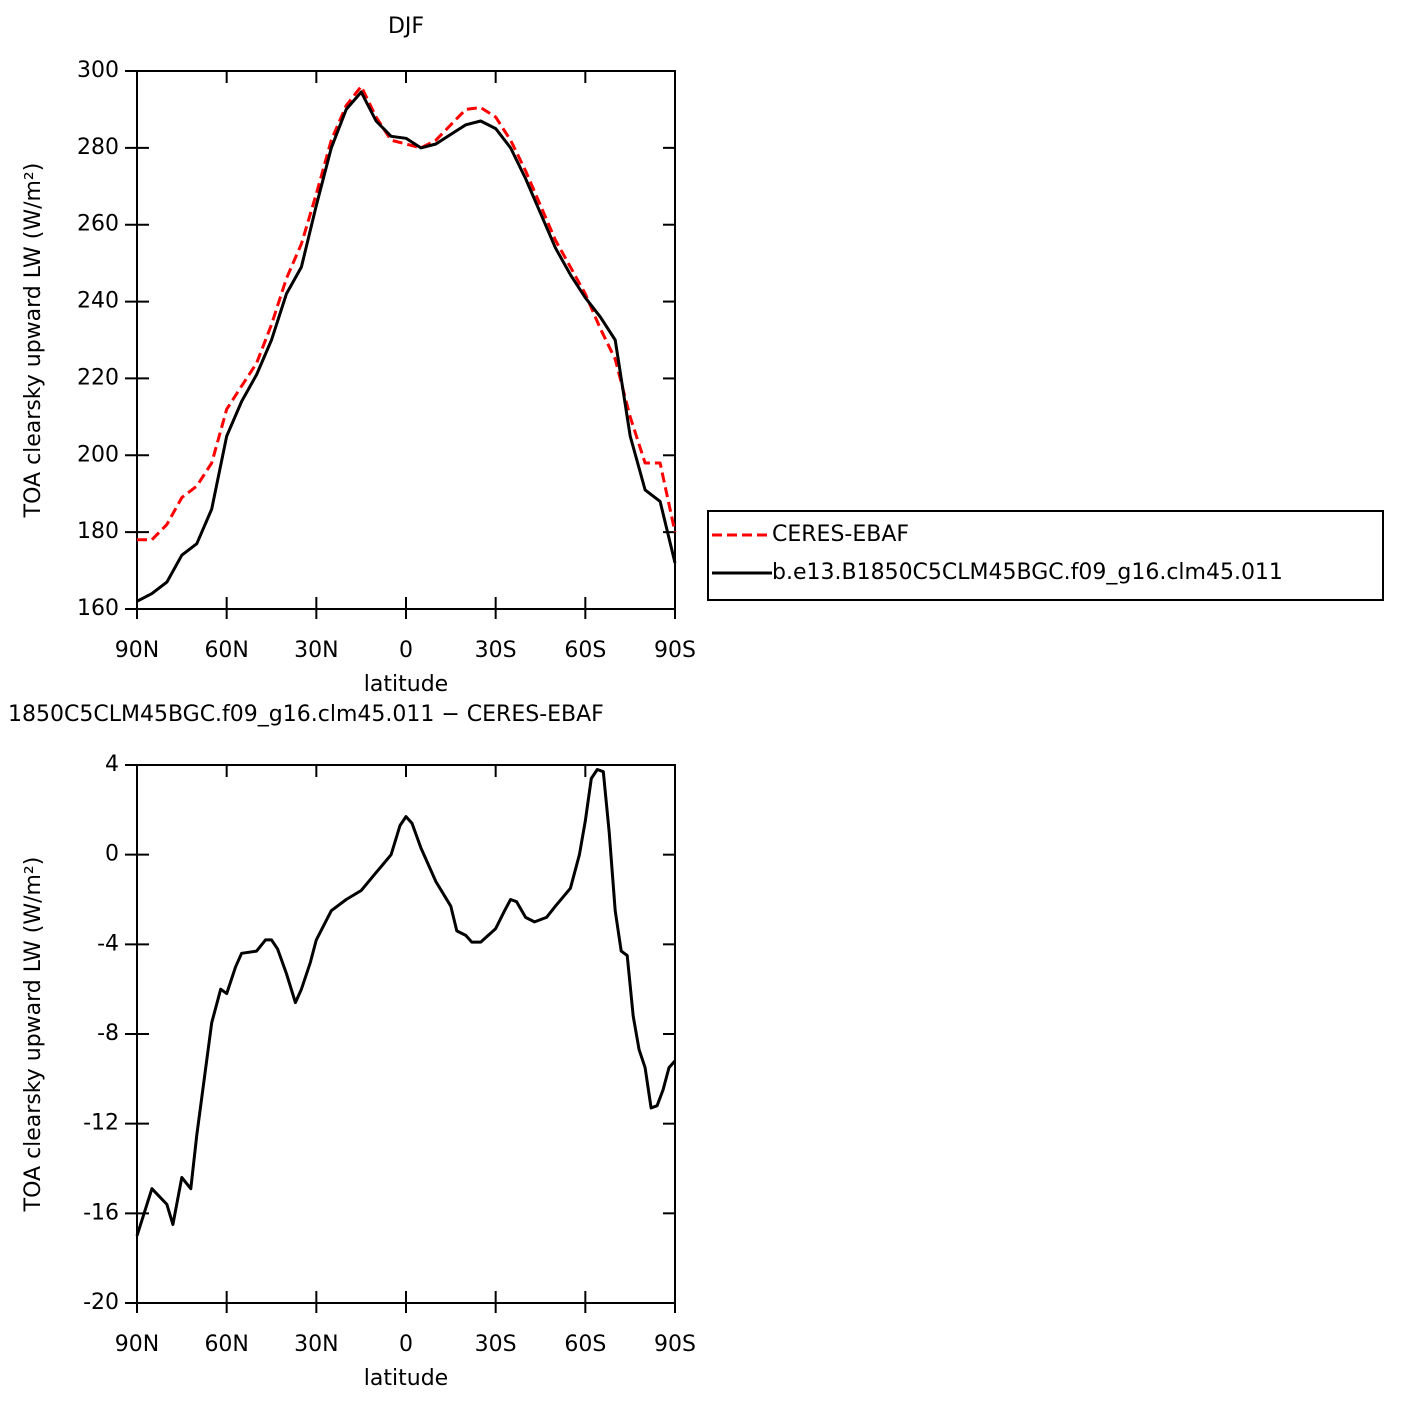 Image resolution: width=1402 pixels, height=1402 pixels. Describe the element at coordinates (101, 1123) in the screenshot. I see `y-tick-label: -12` at that location.